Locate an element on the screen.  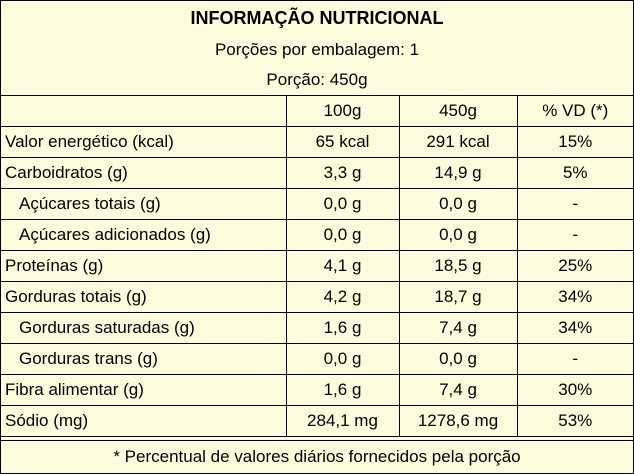
label-title: INFORMAÇÃO NUTRICIONAL is located at coordinates (317, 18).